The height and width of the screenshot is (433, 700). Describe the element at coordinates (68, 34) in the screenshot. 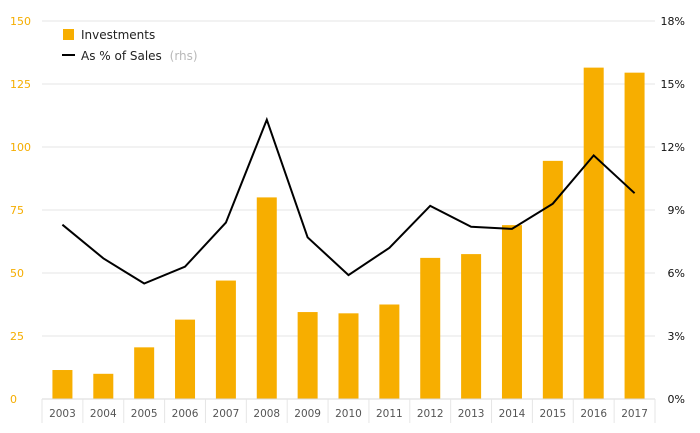

I see `legend-swatch-investments` at that location.